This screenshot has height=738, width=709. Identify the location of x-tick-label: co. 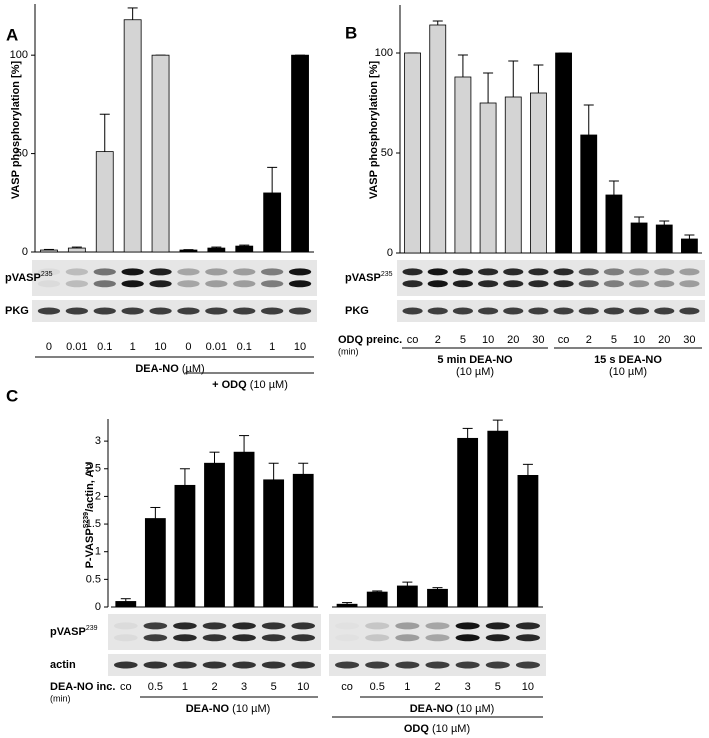
(564, 340).